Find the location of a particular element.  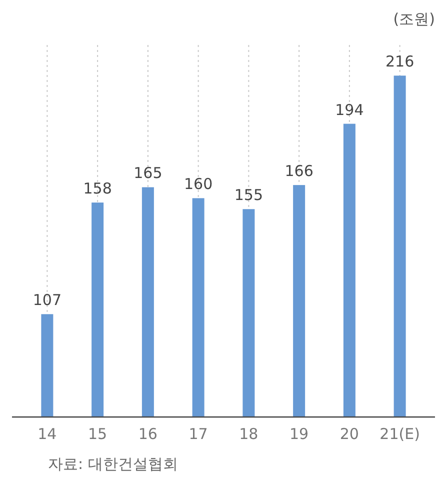

x-tick-label: 20 is located at coordinates (349, 434).